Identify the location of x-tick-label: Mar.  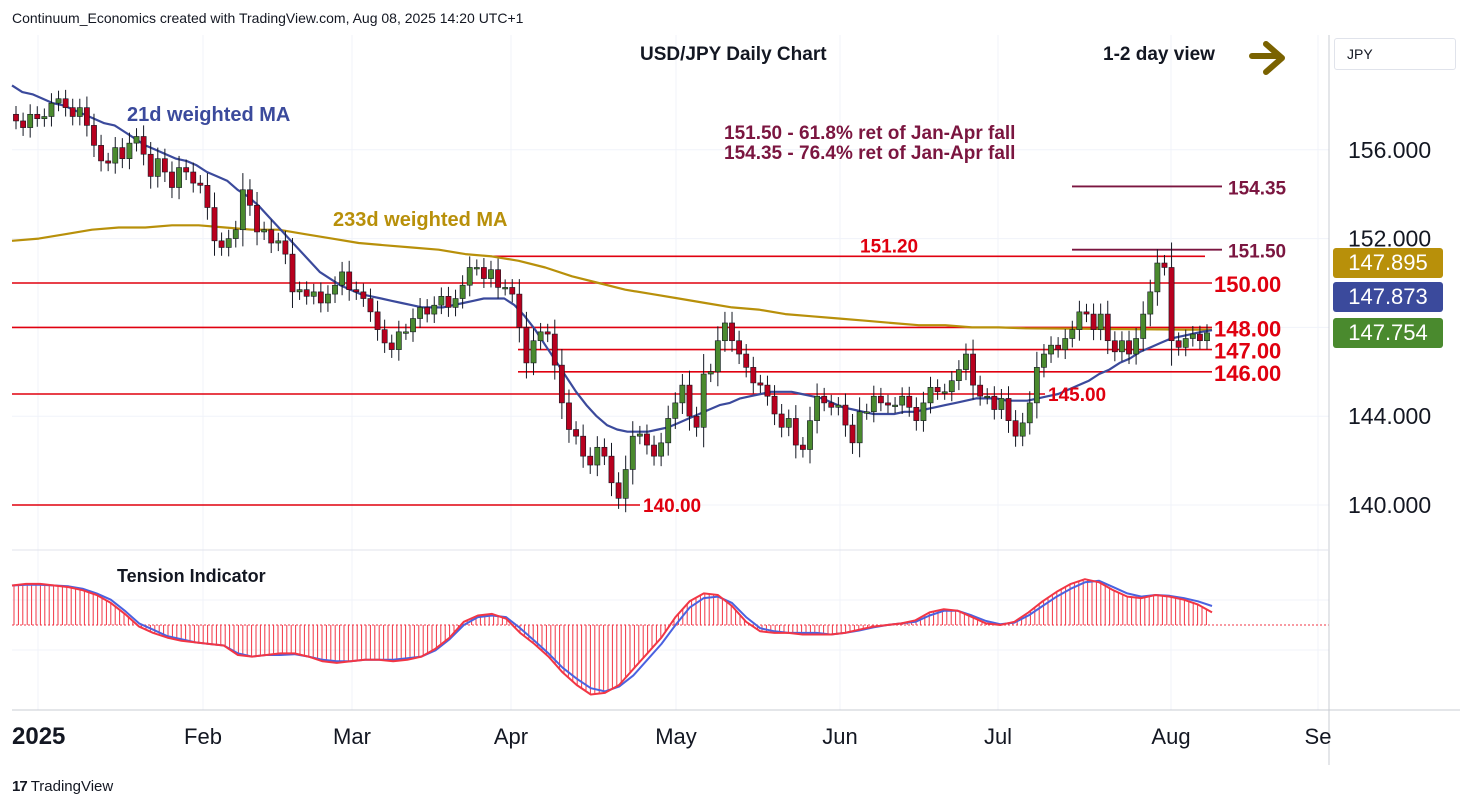
(352, 736).